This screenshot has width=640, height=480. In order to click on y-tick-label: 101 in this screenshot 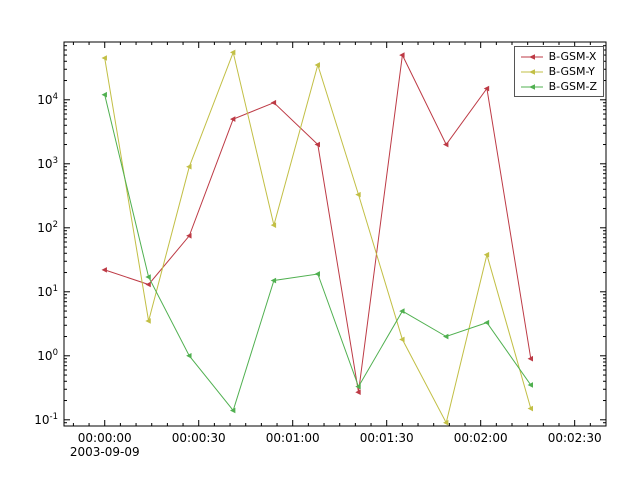, I will do `click(47, 291)`.